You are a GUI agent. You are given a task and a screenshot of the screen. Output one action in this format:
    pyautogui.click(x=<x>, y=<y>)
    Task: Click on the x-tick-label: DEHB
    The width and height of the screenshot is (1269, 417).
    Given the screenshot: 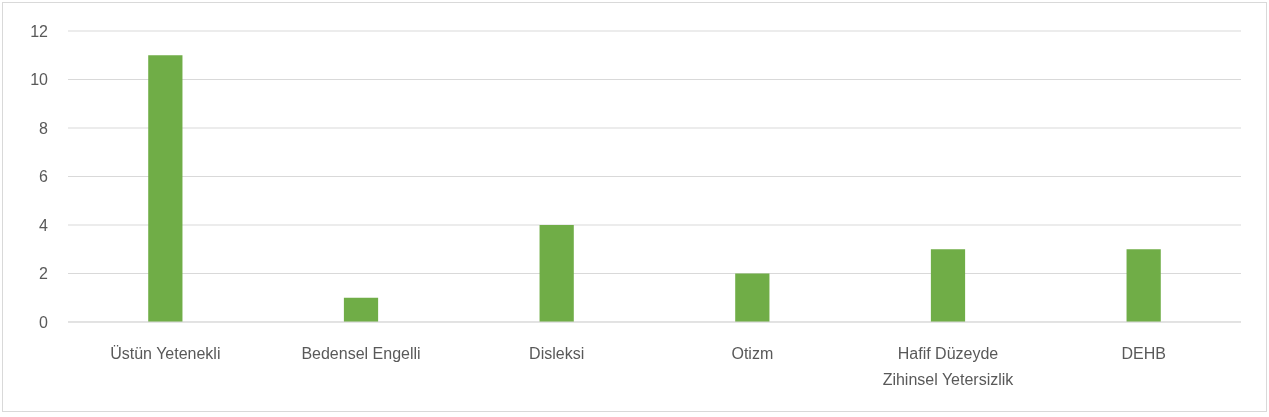 What is the action you would take?
    pyautogui.click(x=1143, y=353)
    